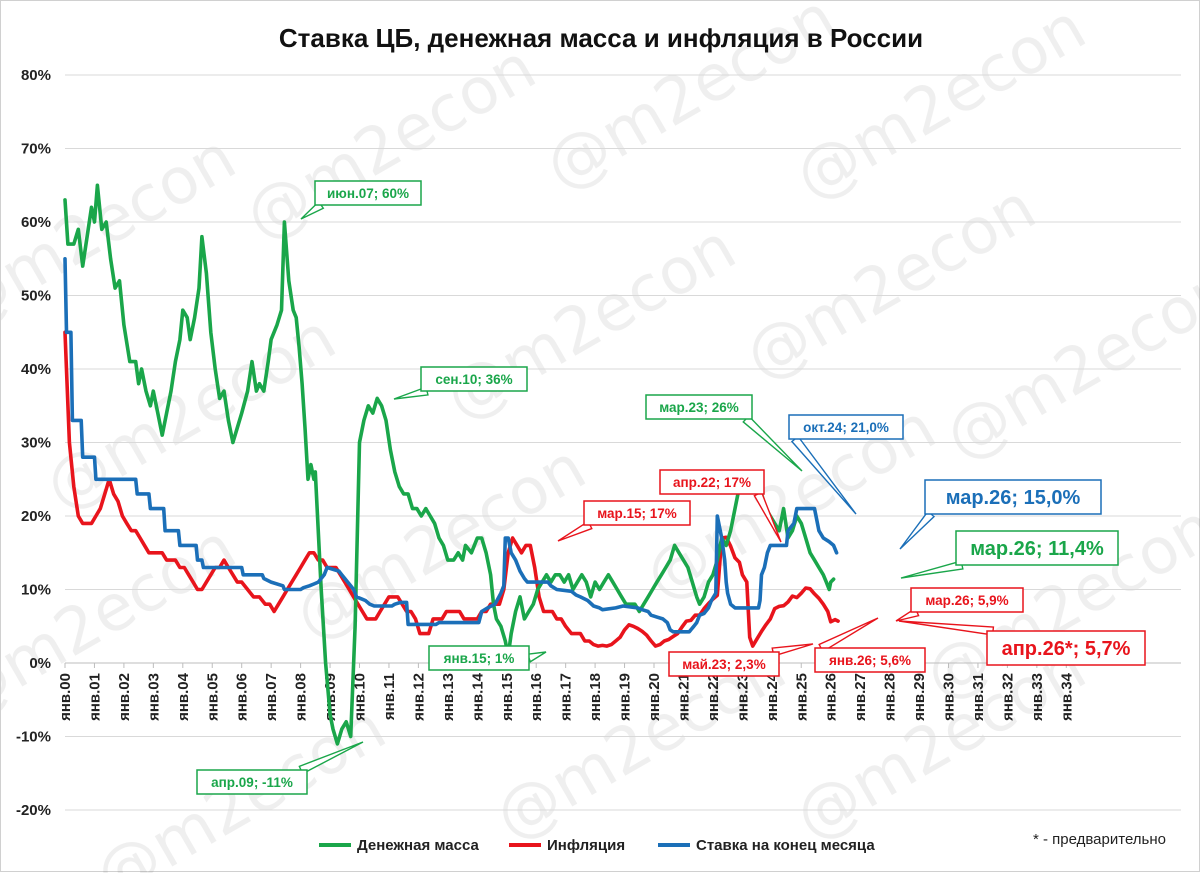 The image size is (1200, 873). I want to click on legend-item-0: Денежная масса, so click(399, 845).